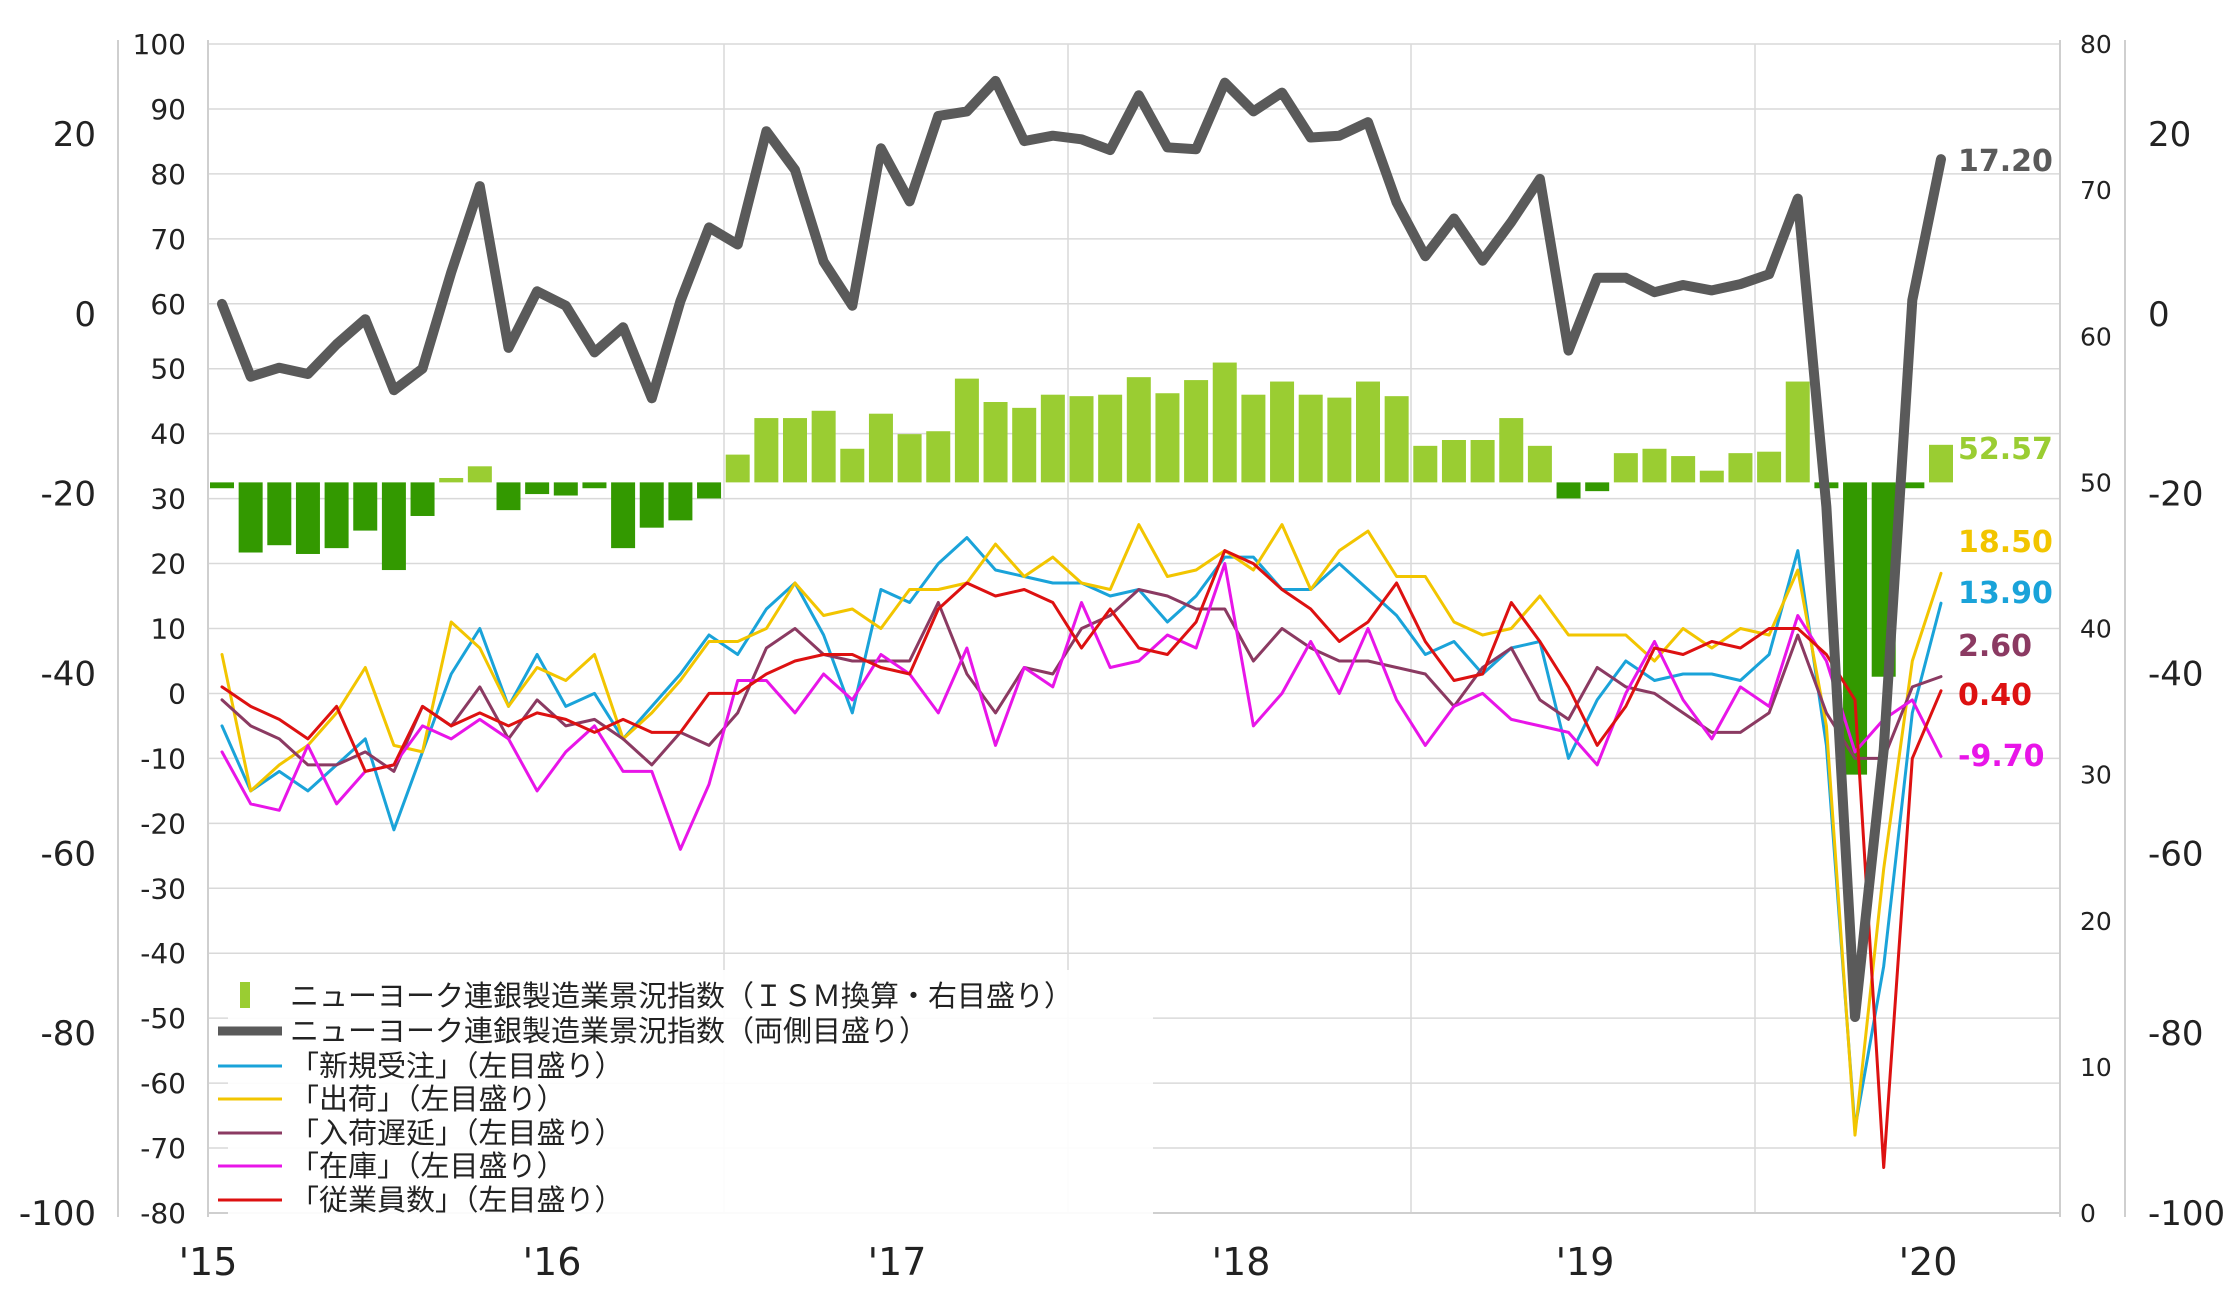  Describe the element at coordinates (1928, 1262) in the screenshot. I see `tick-x: '20` at that location.